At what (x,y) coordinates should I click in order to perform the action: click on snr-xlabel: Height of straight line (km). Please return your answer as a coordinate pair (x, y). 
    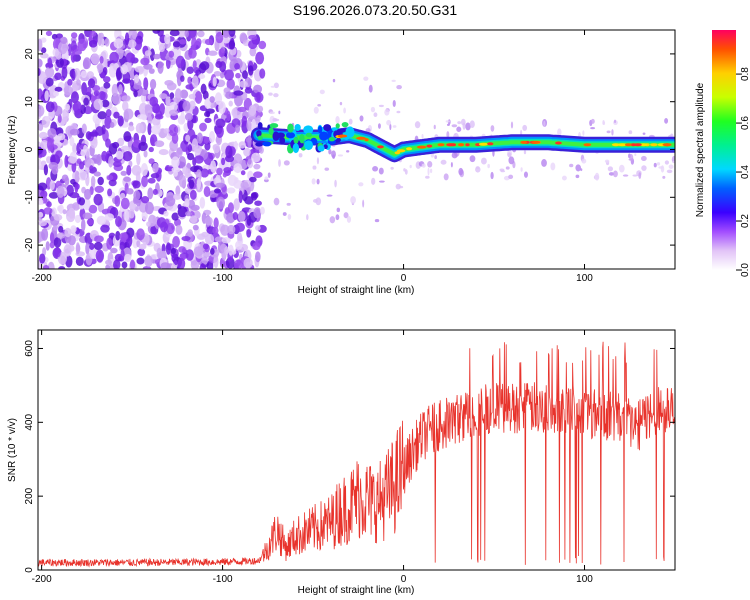
    Looking at the image, I should click on (356, 590).